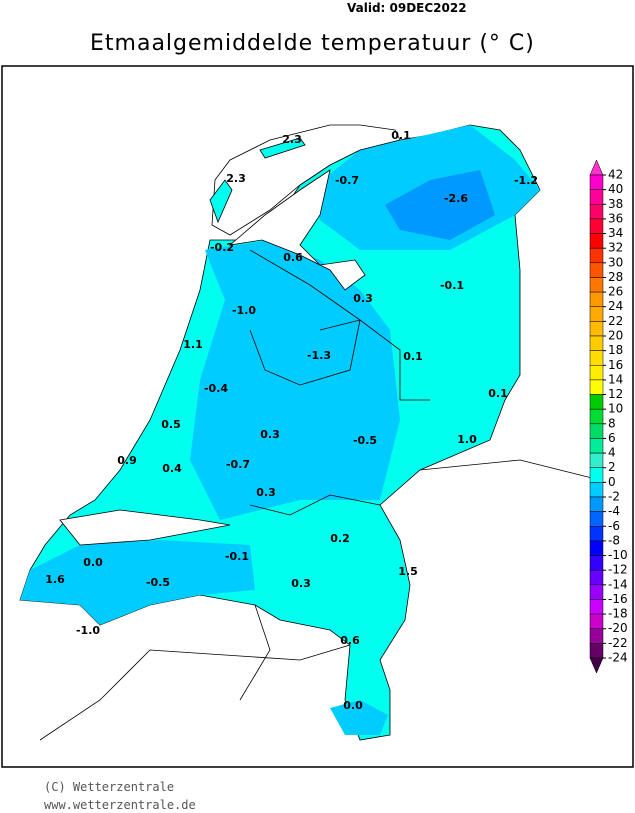 Image resolution: width=635 pixels, height=813 pixels. Describe the element at coordinates (127, 460) in the screenshot. I see `station-value: 0.9` at that location.